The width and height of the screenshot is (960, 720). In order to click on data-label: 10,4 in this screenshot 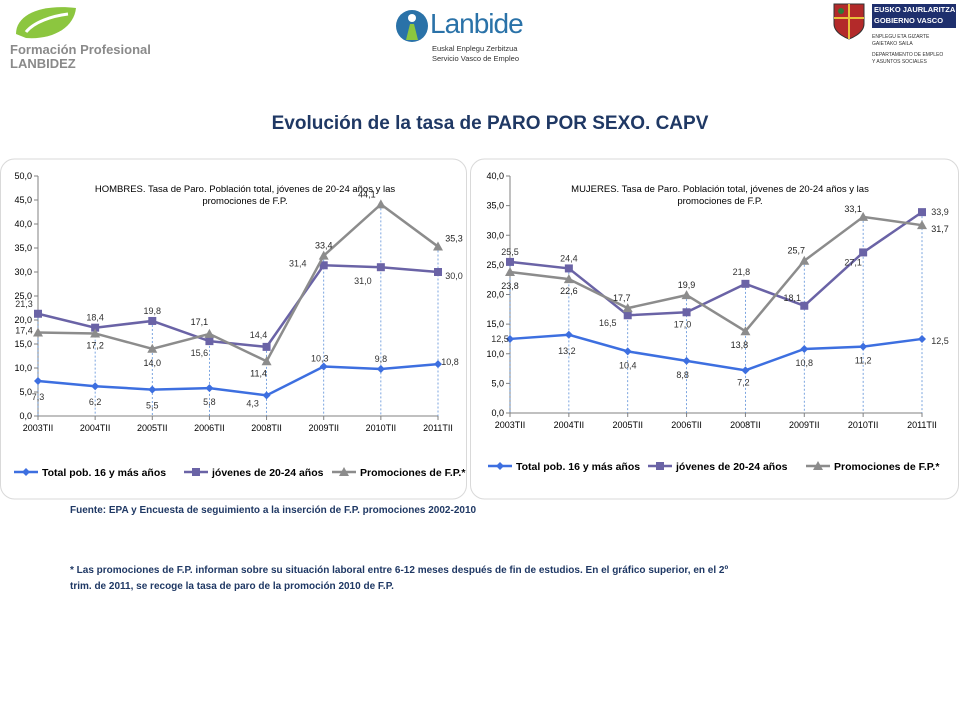, I will do `click(628, 365)`.